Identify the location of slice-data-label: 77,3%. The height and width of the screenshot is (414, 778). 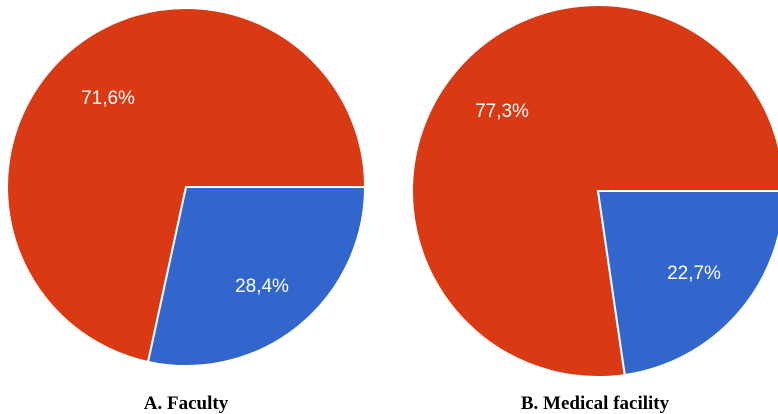
(502, 111).